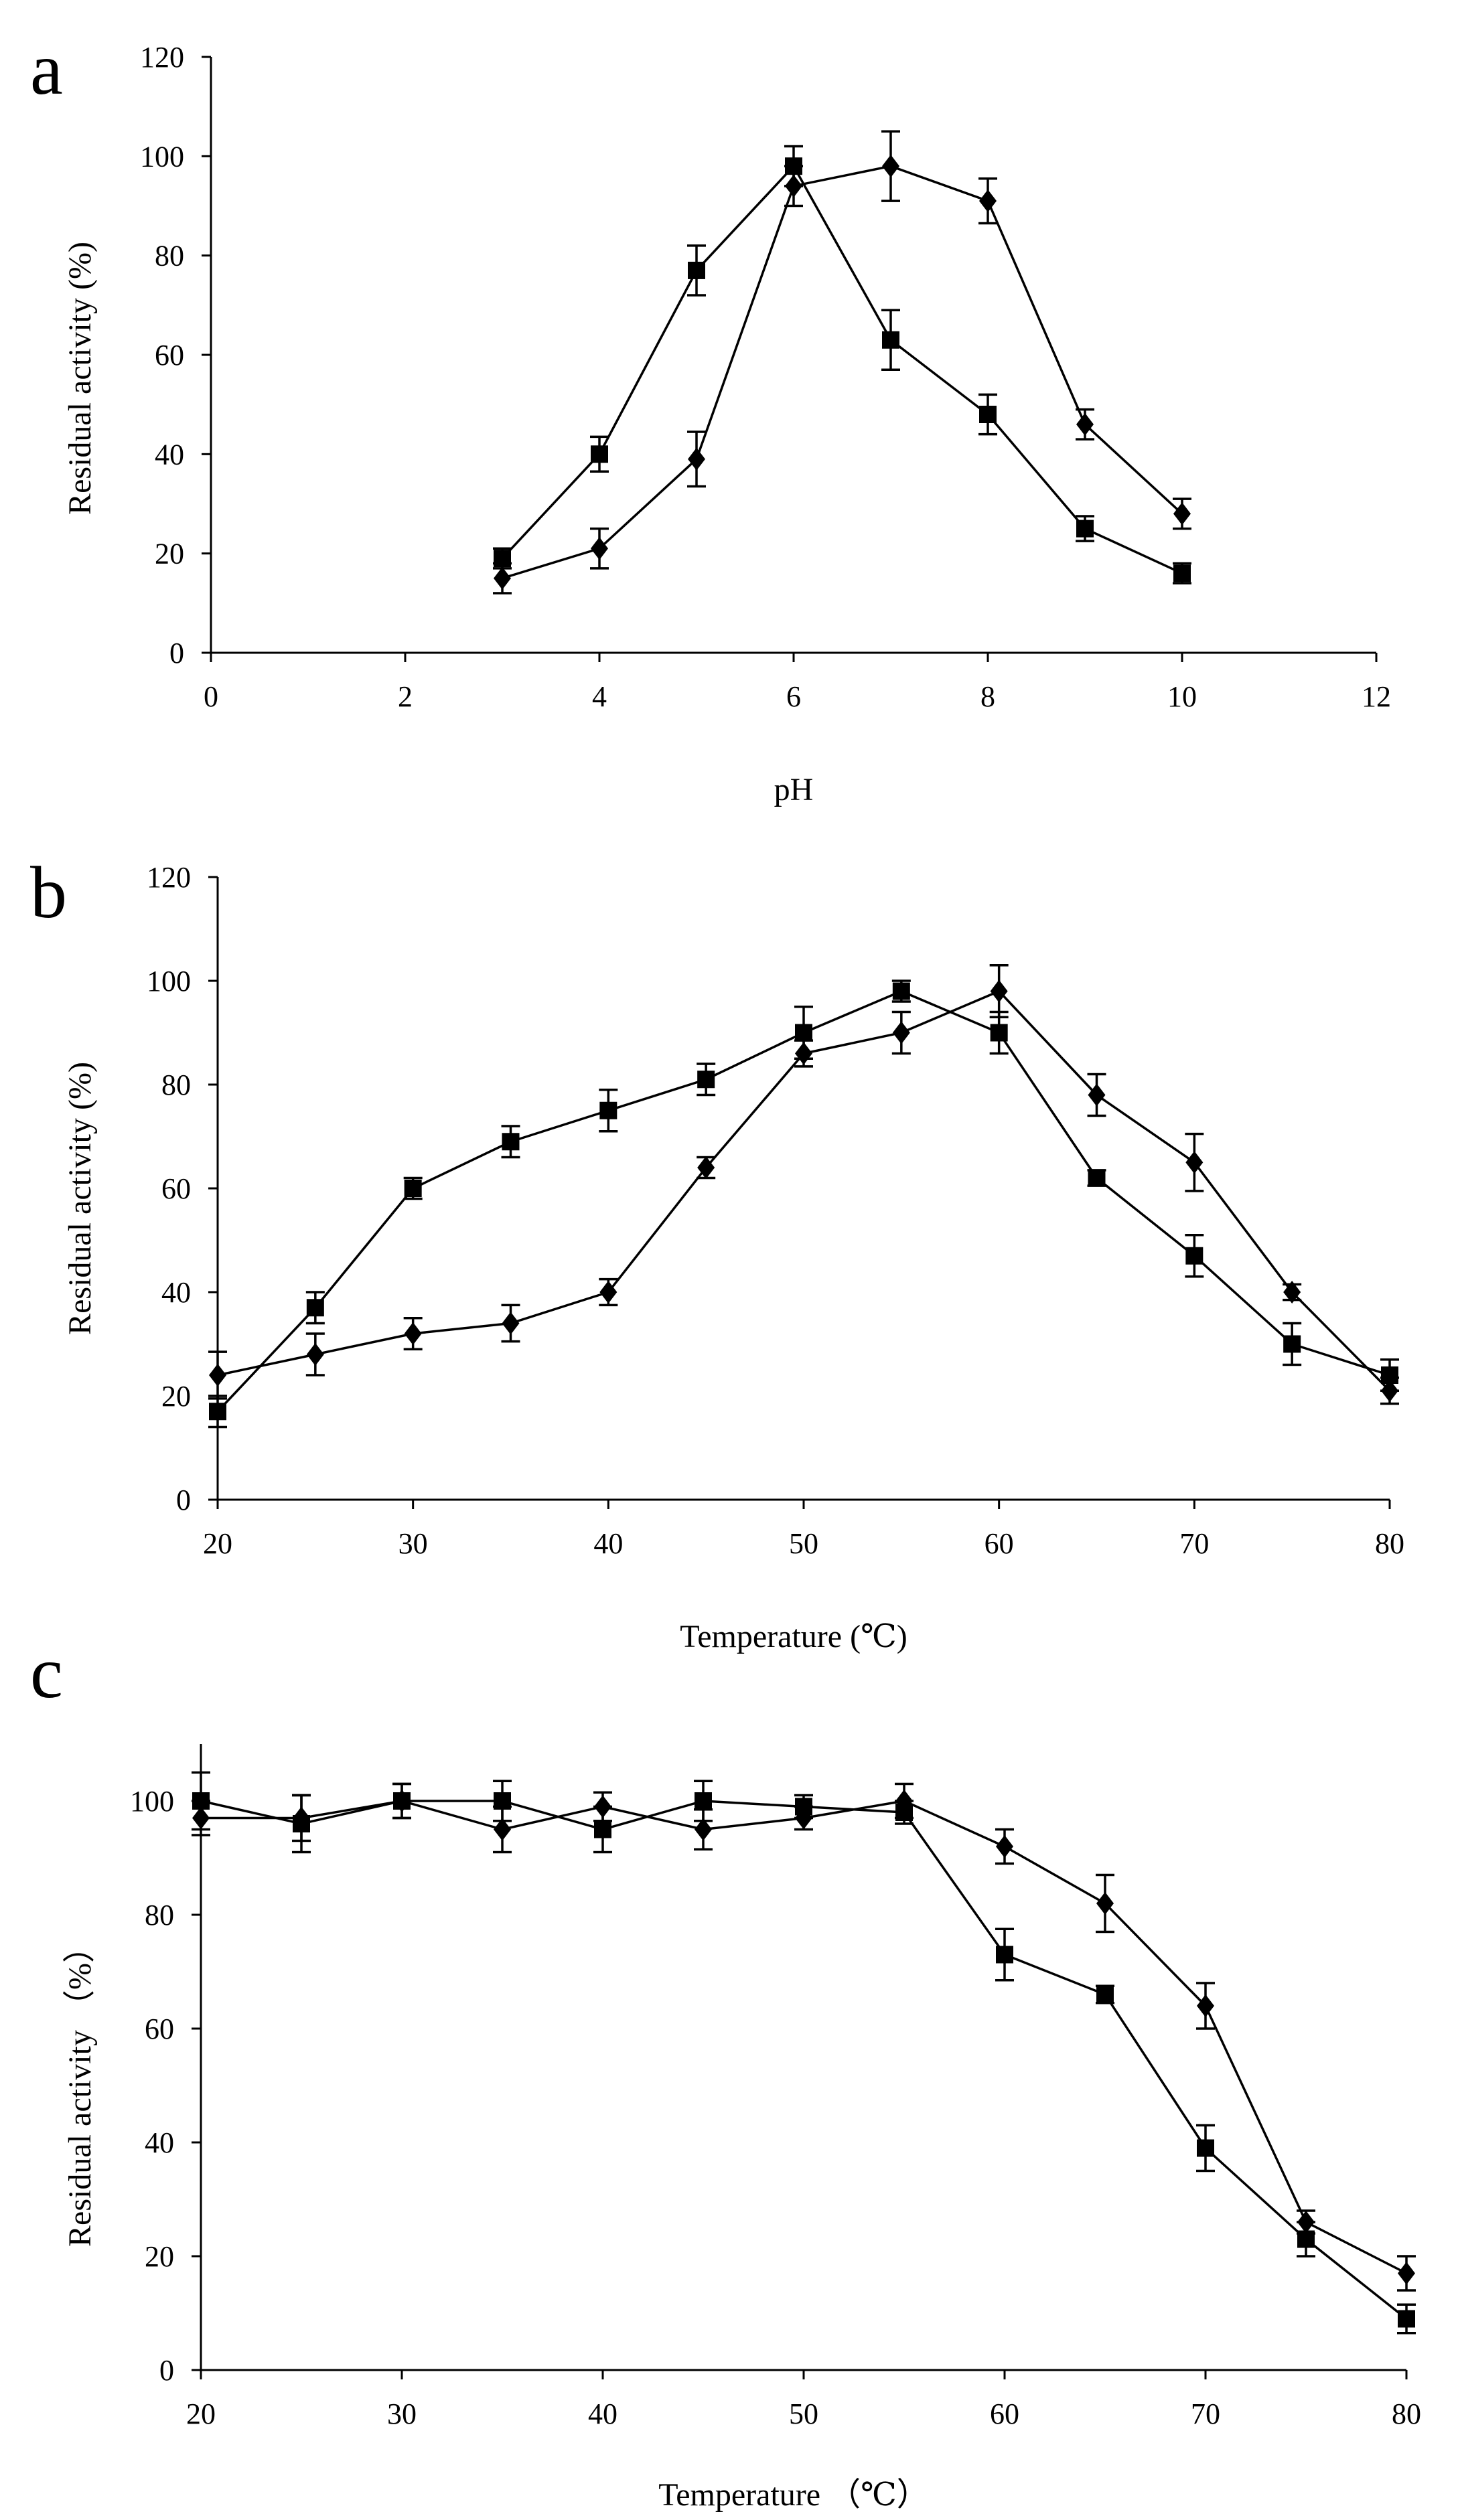 Image resolution: width=1458 pixels, height=2520 pixels. What do you see at coordinates (1376, 696) in the screenshot?
I see `x-tick-label: 12` at bounding box center [1376, 696].